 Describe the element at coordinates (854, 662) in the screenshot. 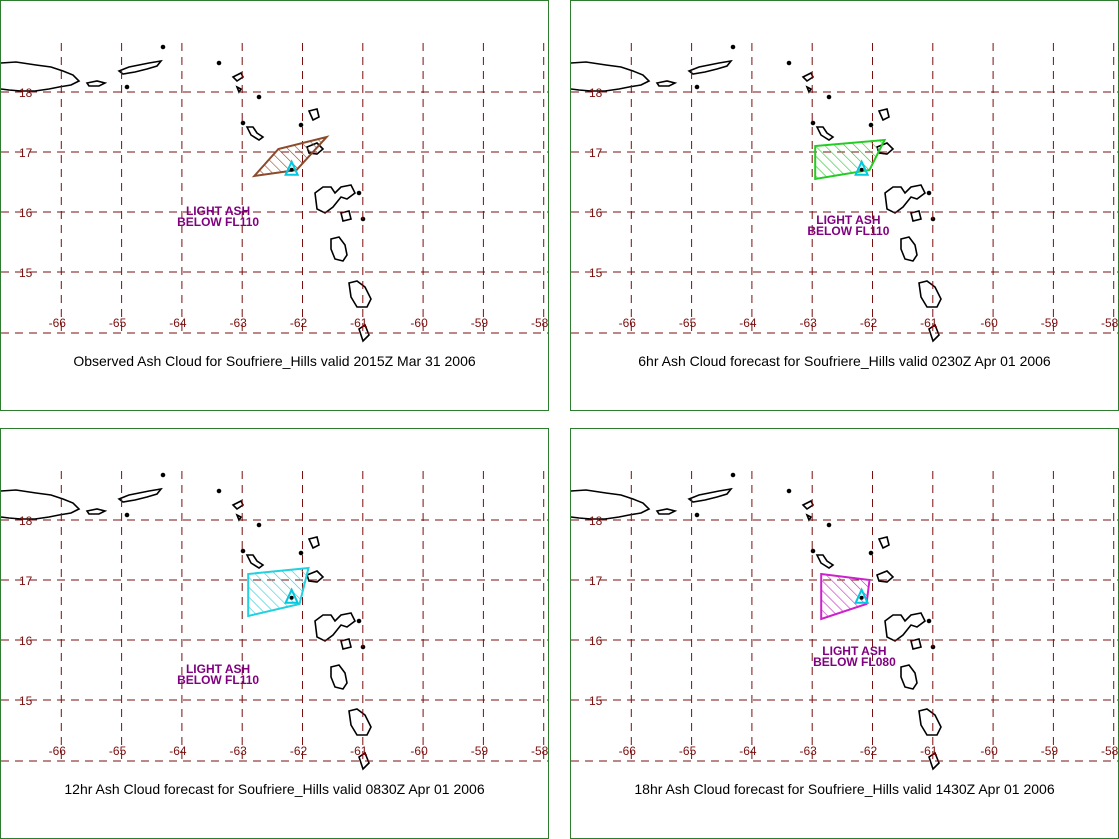

I see `ash-label-line2: BELOW FL080` at that location.